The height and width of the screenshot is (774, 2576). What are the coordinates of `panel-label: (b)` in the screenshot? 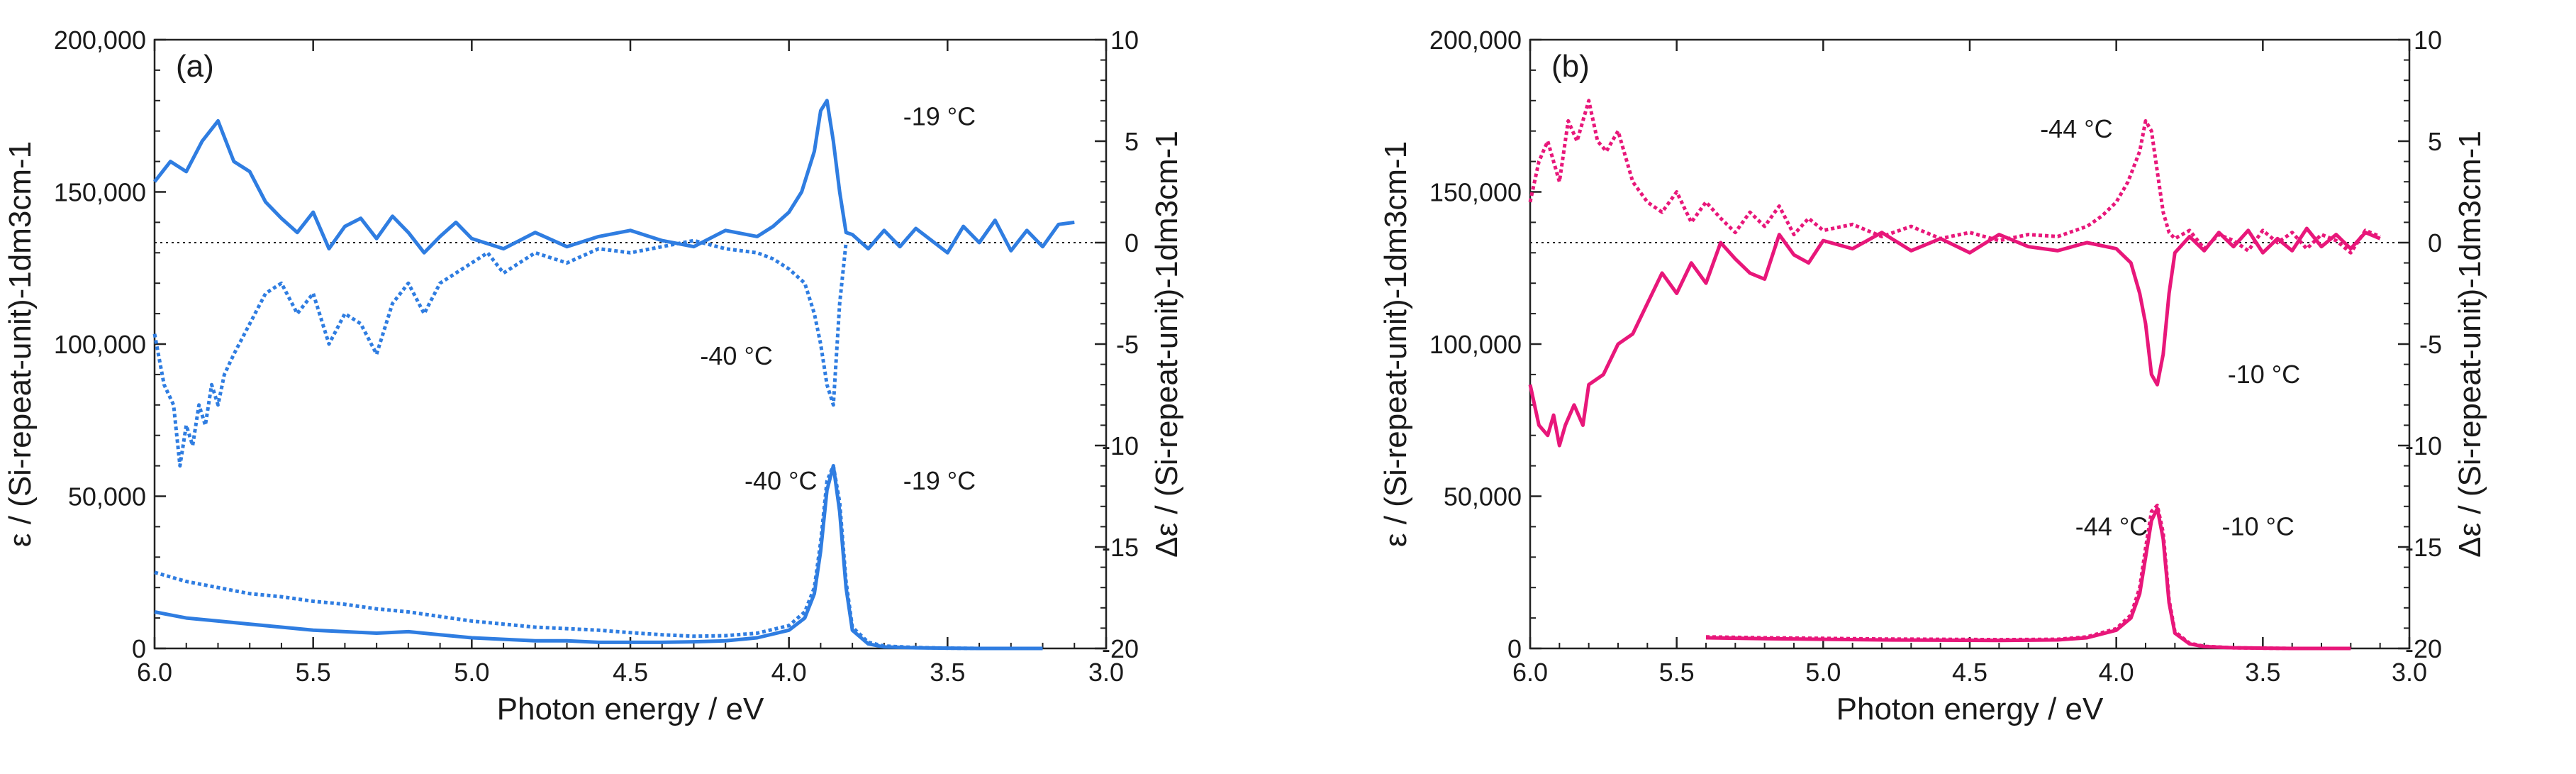 It's located at (1570, 66).